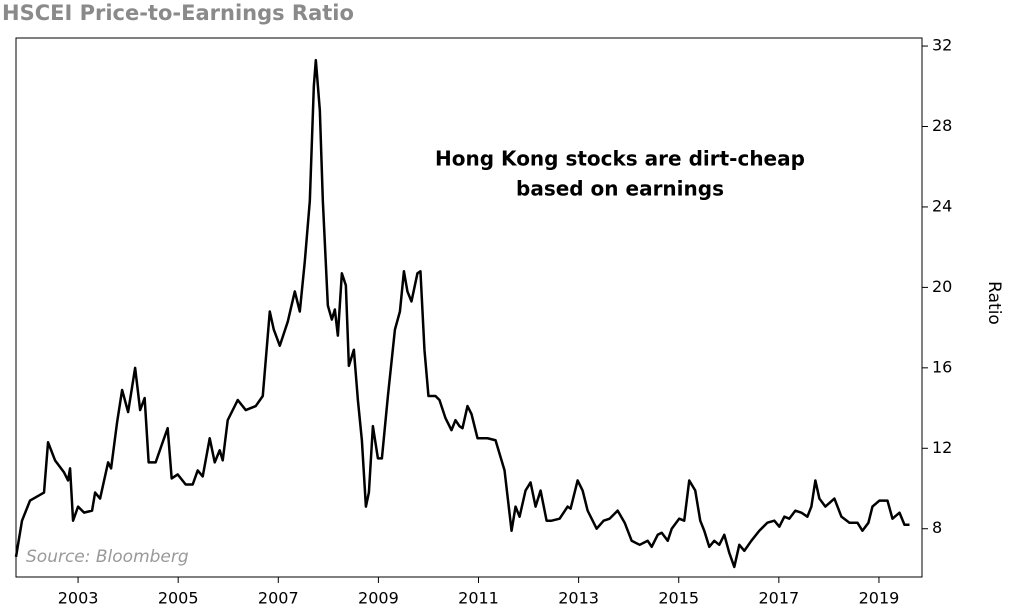 The image size is (1012, 614). What do you see at coordinates (994, 303) in the screenshot?
I see `y-axis-label: Ratio` at bounding box center [994, 303].